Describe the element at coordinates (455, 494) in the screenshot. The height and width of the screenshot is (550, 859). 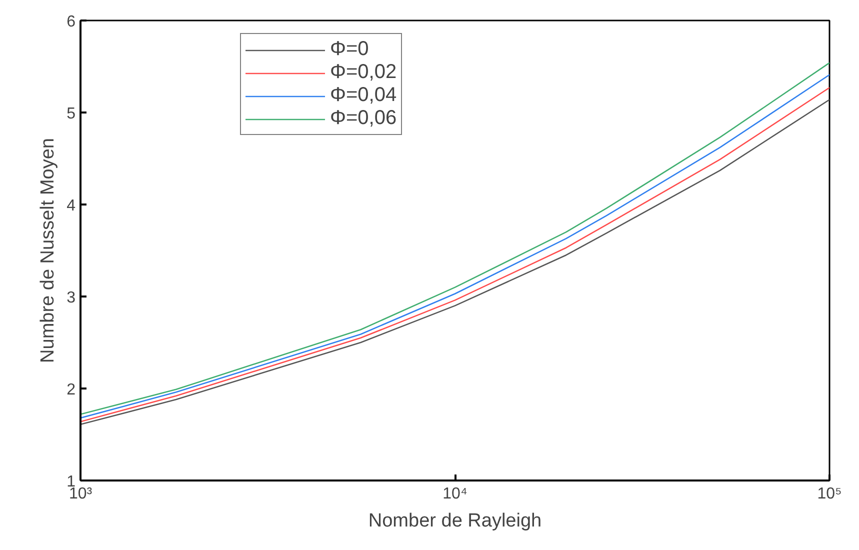
I see `x-tick-label: 10⁴` at that location.